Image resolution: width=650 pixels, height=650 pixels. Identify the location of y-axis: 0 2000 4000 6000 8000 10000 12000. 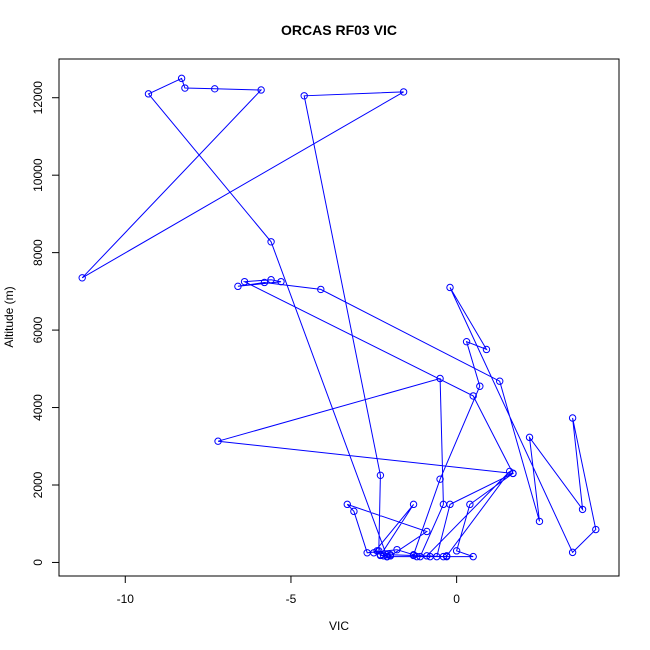
(45, 323).